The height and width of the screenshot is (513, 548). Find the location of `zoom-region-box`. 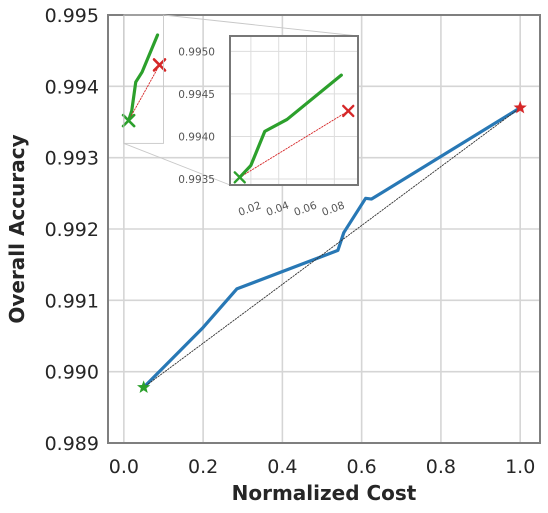

zoom-region-box is located at coordinates (143, 79).